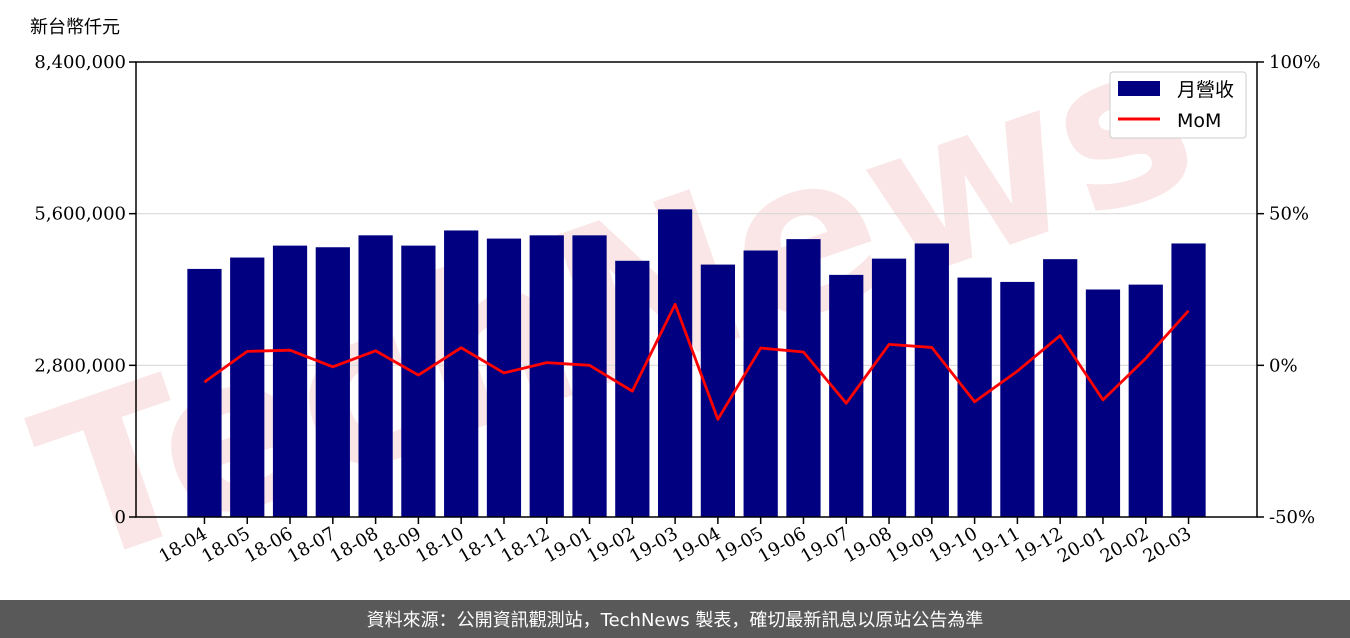 This screenshot has height=638, width=1350. Describe the element at coordinates (910, 545) in the screenshot. I see `x-tick-label-19-09: 19-09` at that location.